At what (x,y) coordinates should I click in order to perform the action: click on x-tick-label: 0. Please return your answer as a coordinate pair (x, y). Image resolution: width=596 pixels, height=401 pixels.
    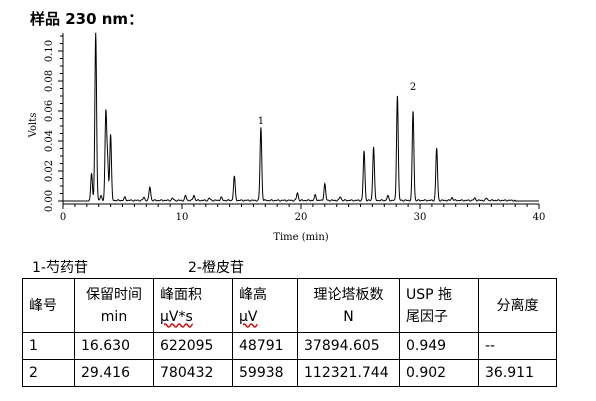
    Looking at the image, I should click on (63, 217).